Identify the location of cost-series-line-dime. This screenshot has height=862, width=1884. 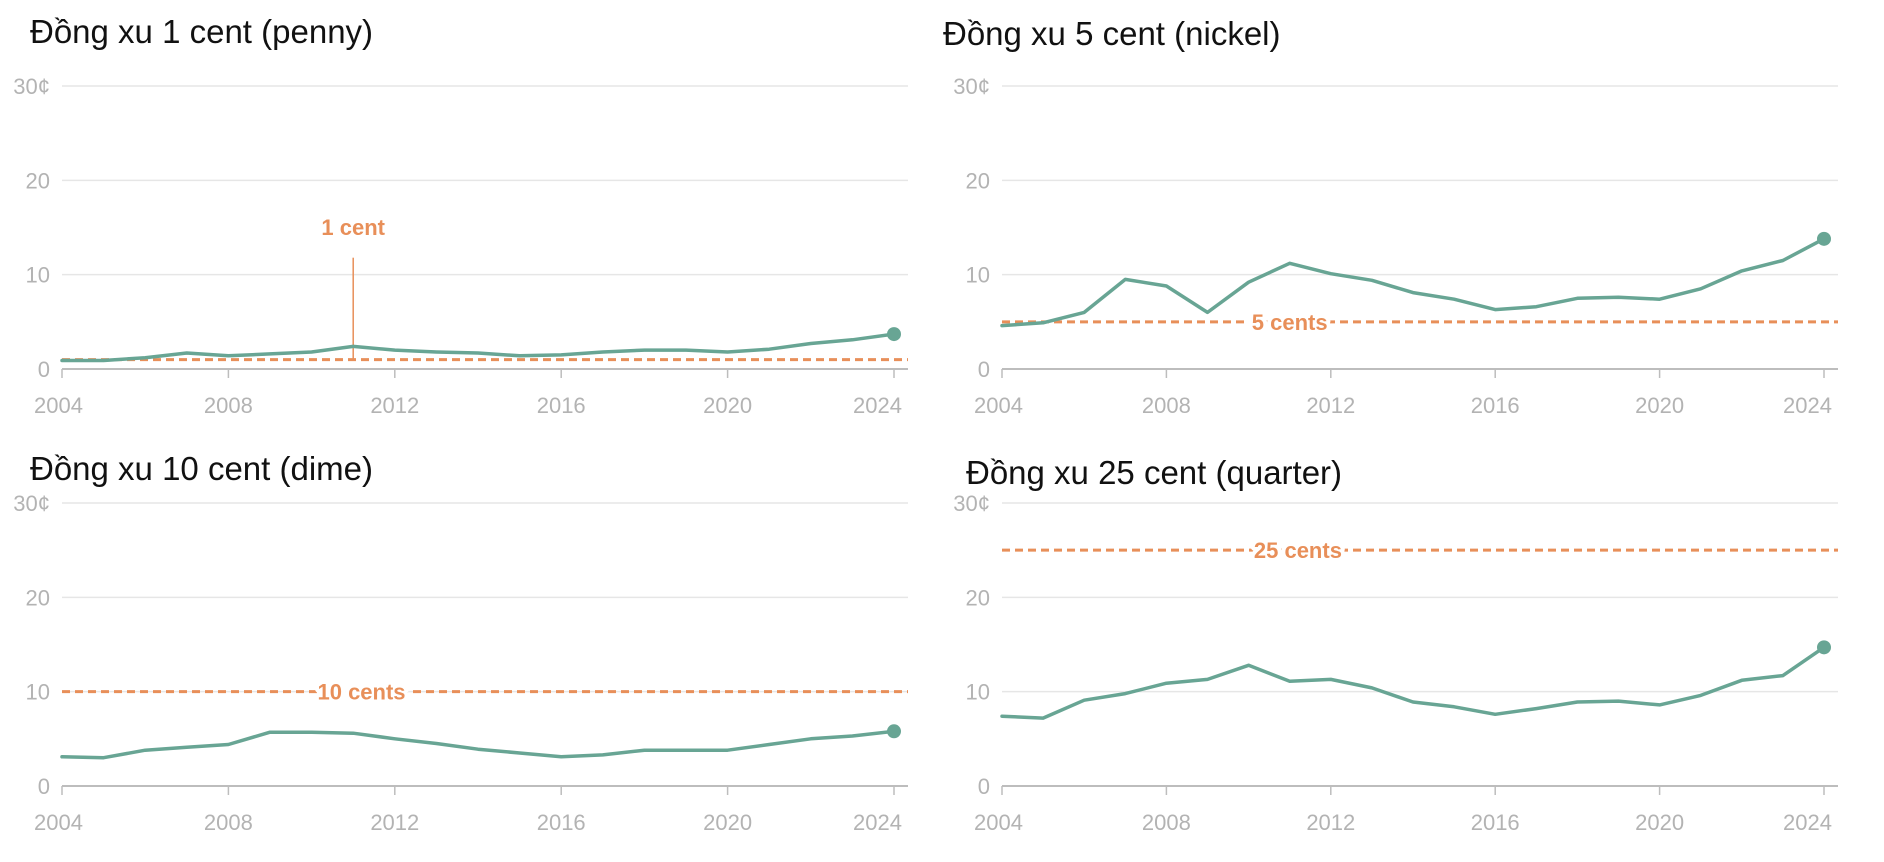
(478, 744).